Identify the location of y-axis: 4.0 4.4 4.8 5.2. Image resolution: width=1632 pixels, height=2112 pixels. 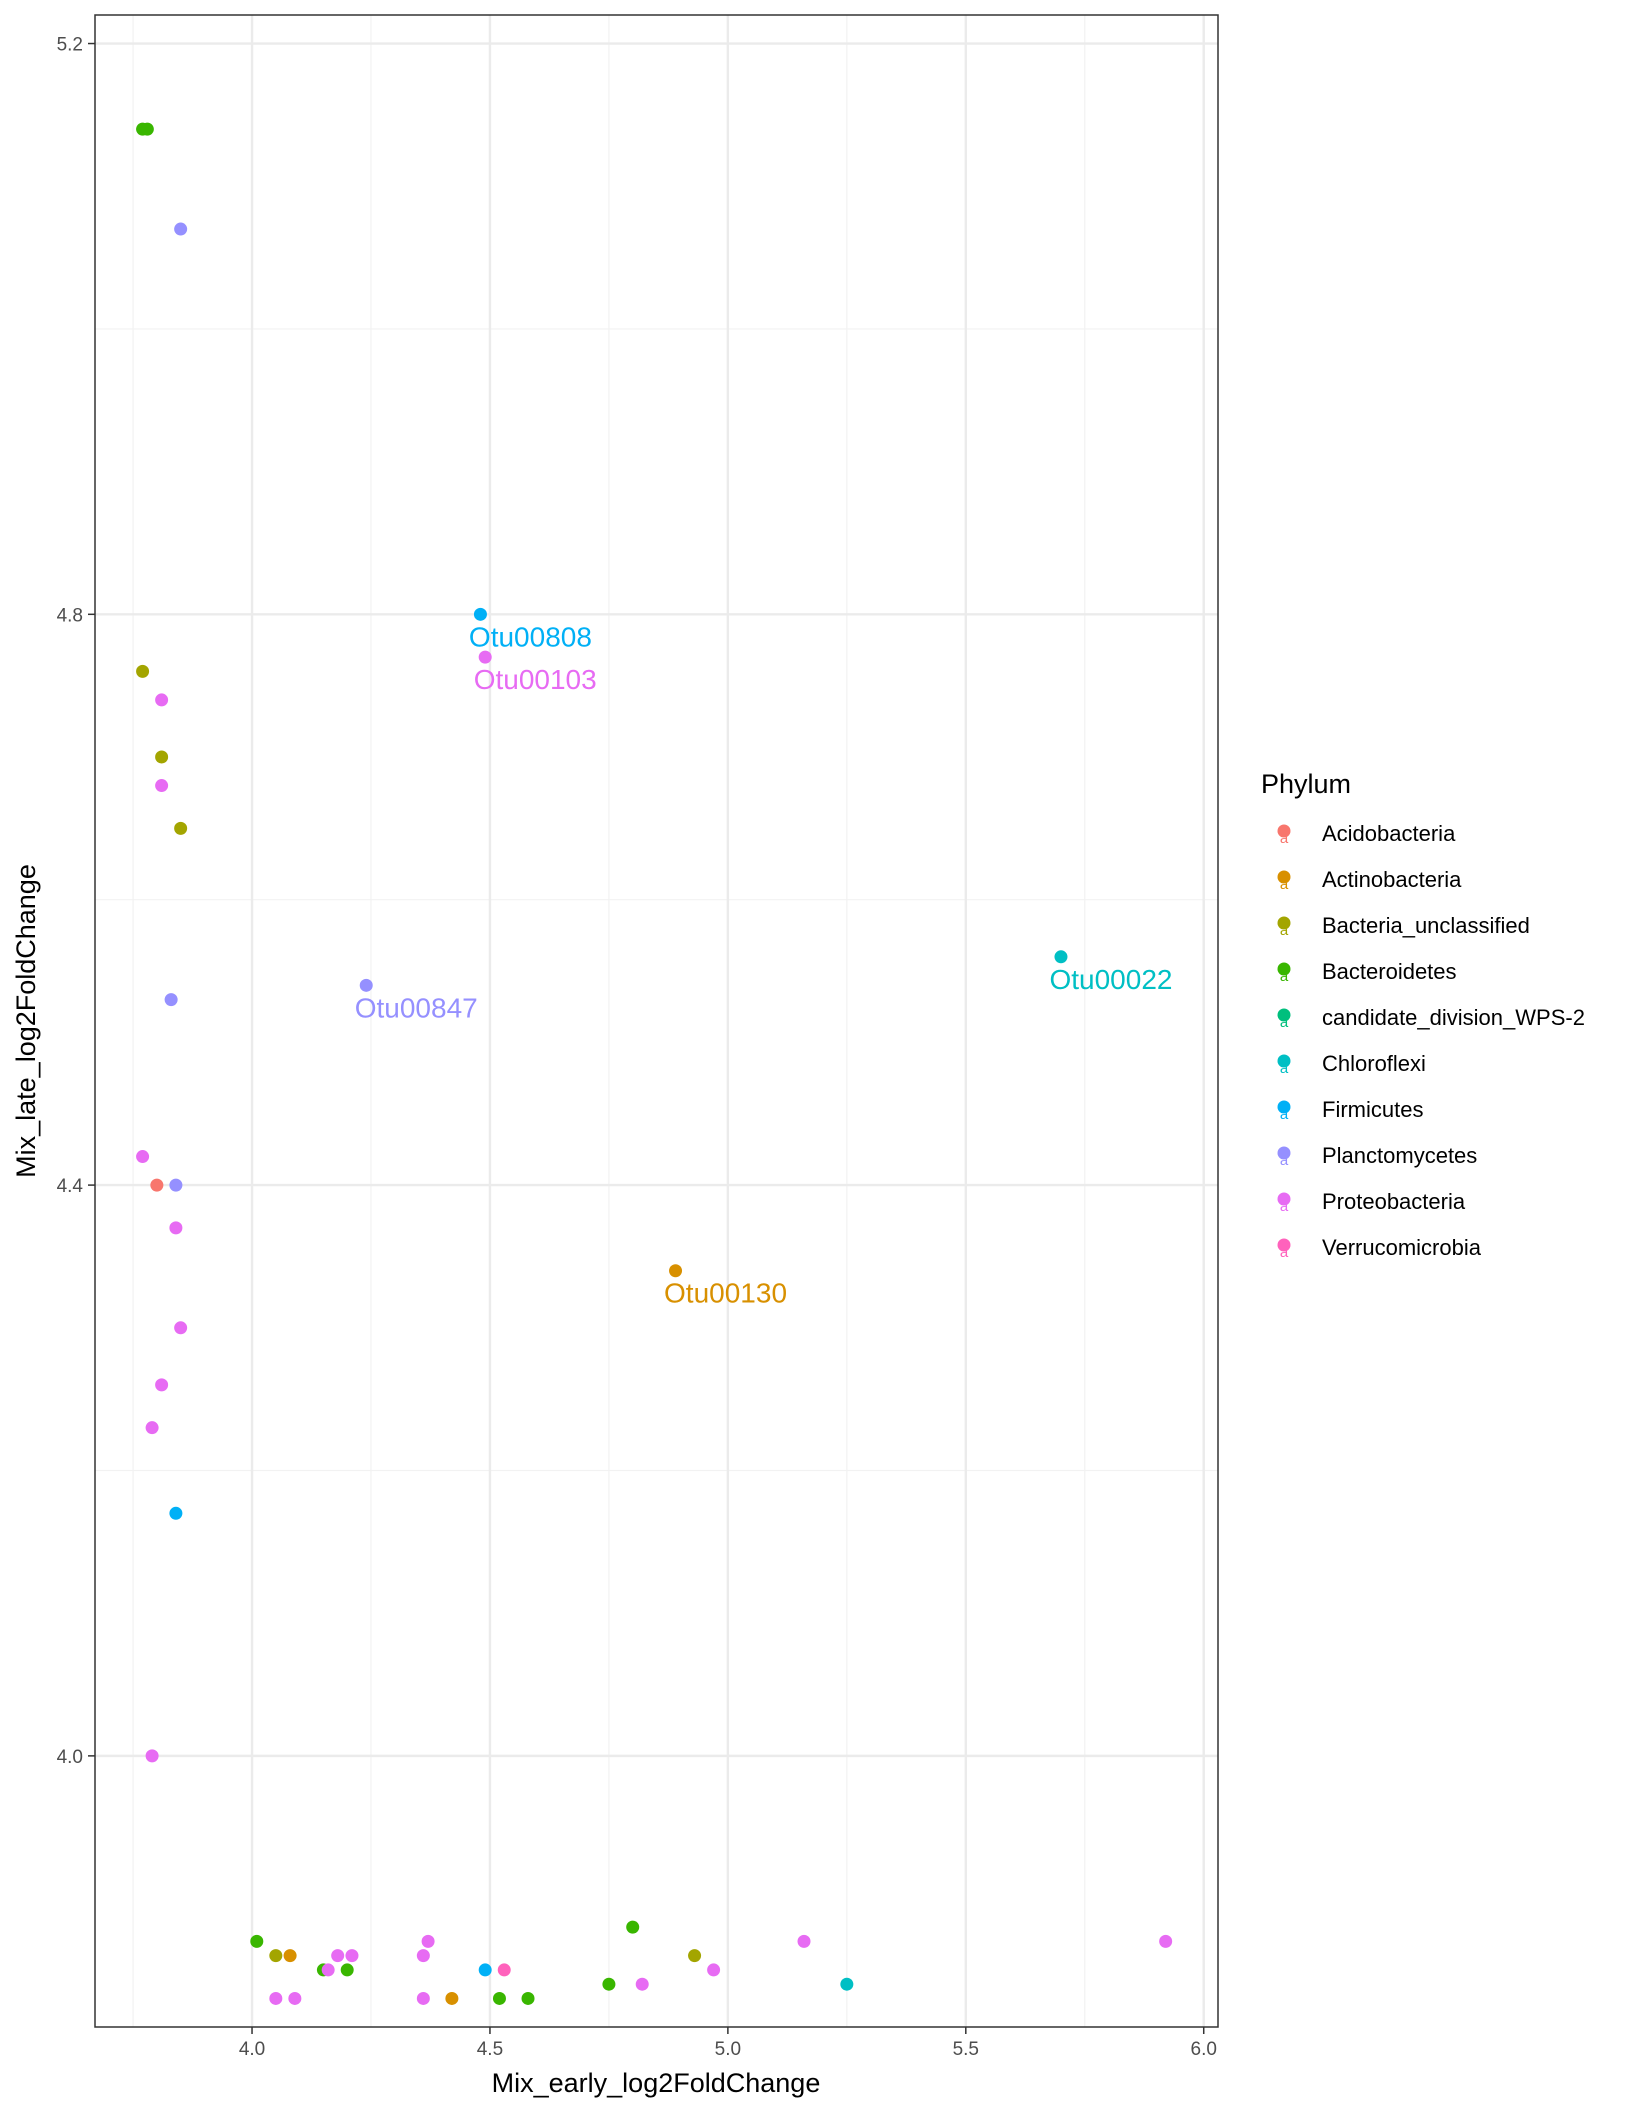
(76, 901).